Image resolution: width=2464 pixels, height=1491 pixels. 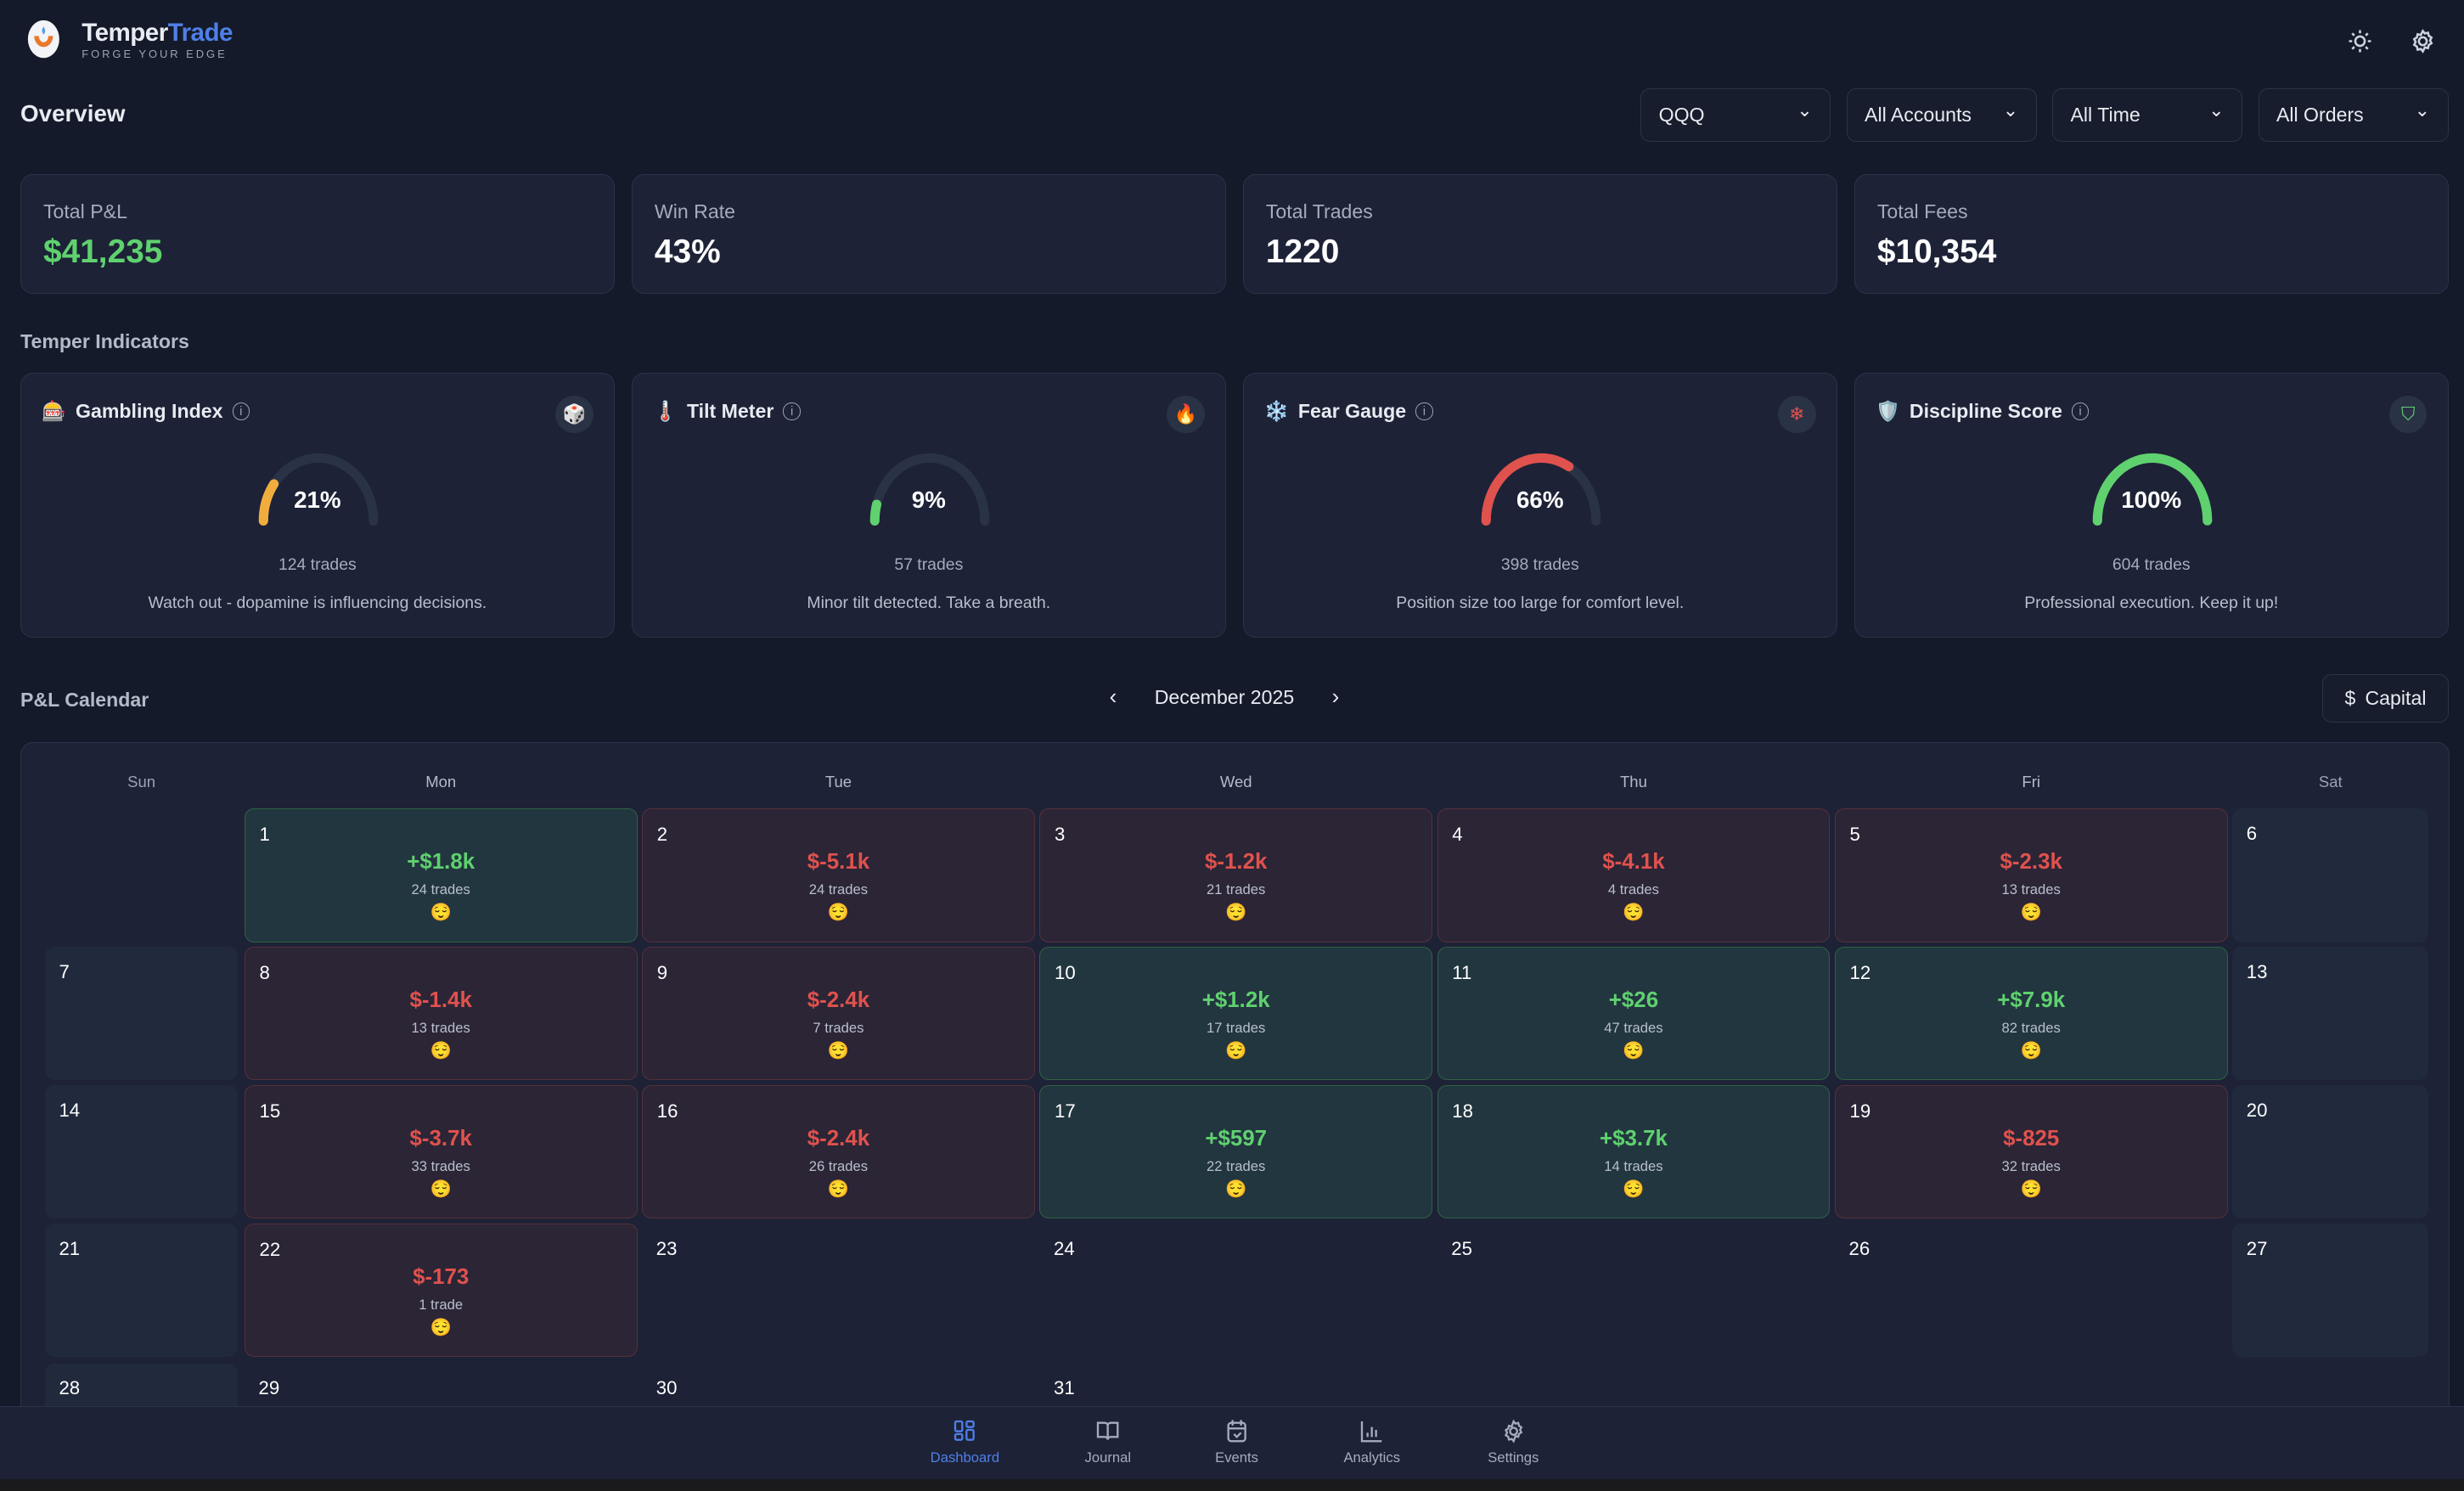 I want to click on calendar-day-cell: 20, so click(x=2330, y=1152).